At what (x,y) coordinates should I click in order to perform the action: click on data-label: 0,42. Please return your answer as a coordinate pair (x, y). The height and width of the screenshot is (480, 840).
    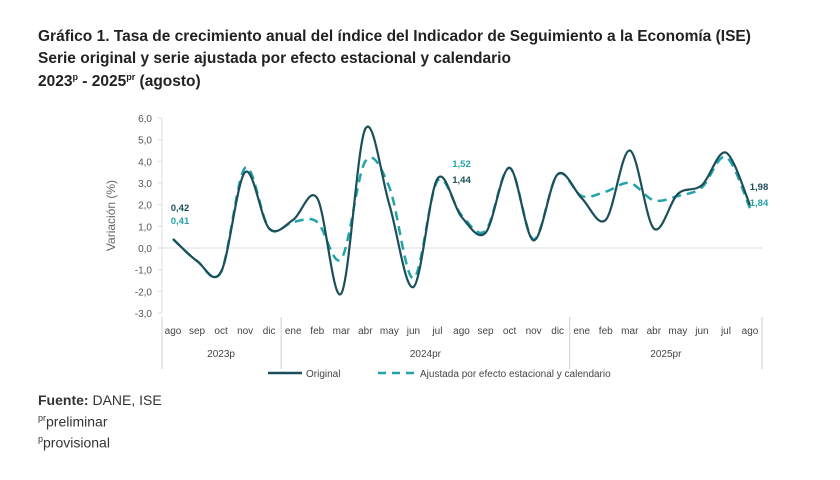
    Looking at the image, I should click on (180, 208).